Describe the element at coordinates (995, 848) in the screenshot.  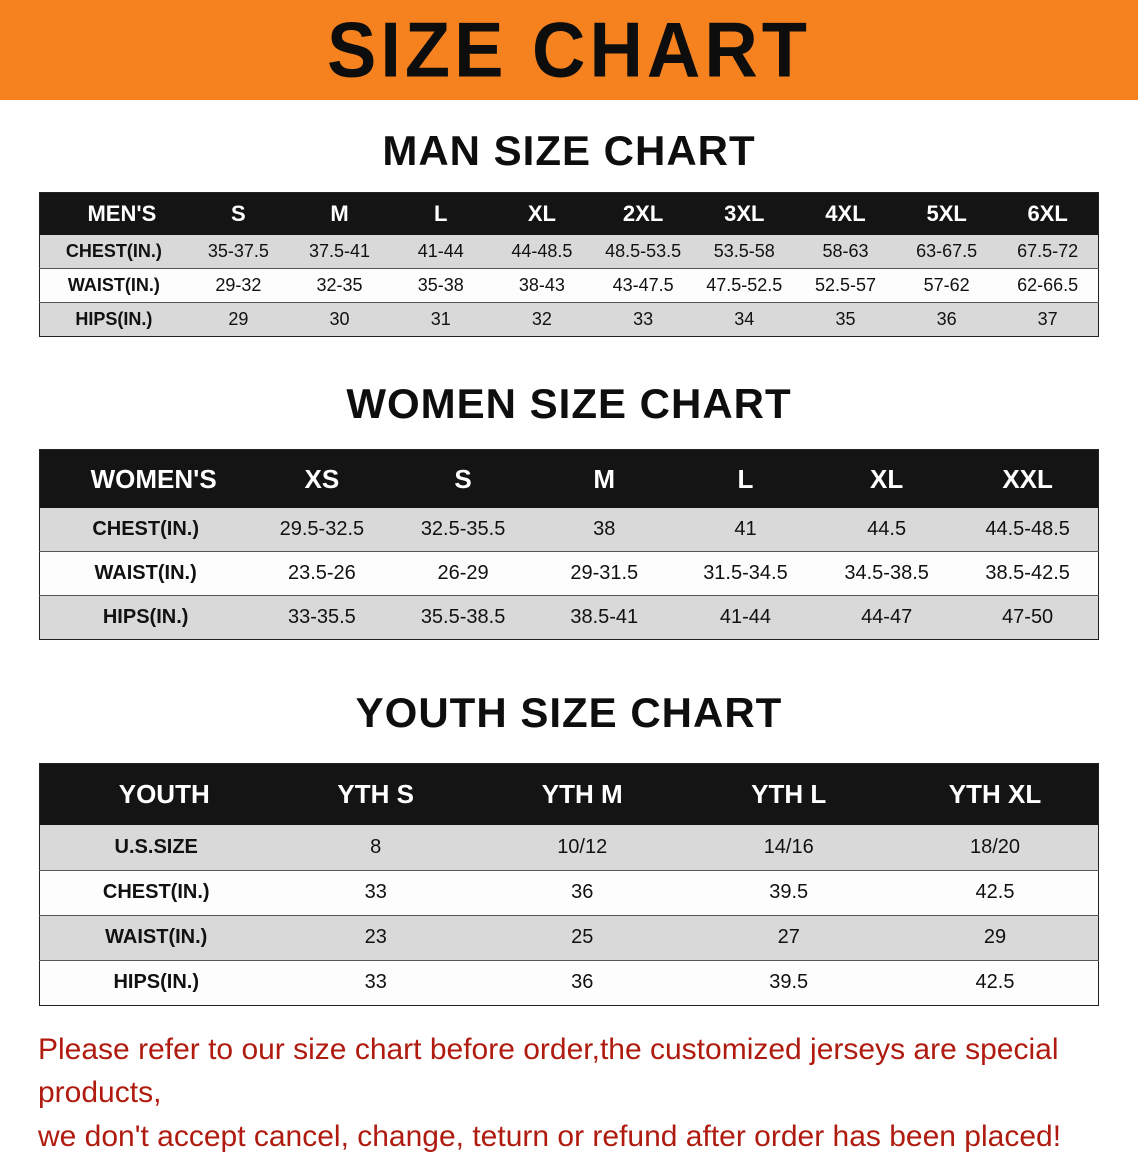
I see `value-cell: 18/20` at that location.